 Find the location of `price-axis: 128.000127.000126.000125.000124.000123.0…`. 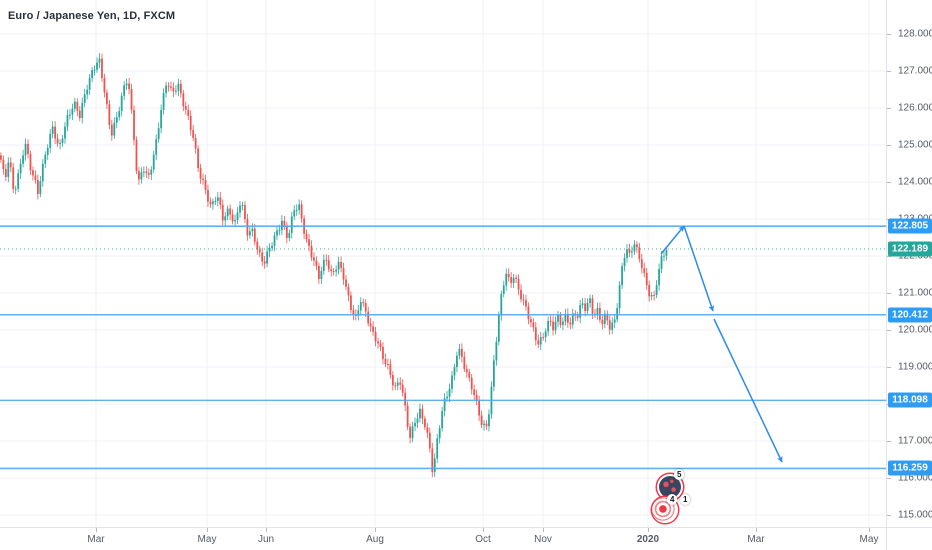

price-axis: 128.000127.000126.000125.000124.000123.0… is located at coordinates (909, 263).